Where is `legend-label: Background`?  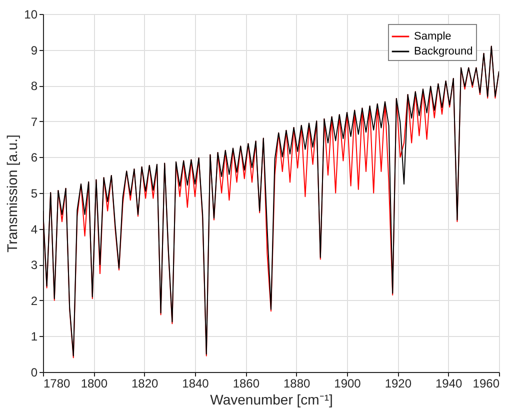
legend-label: Background is located at coordinates (443, 52).